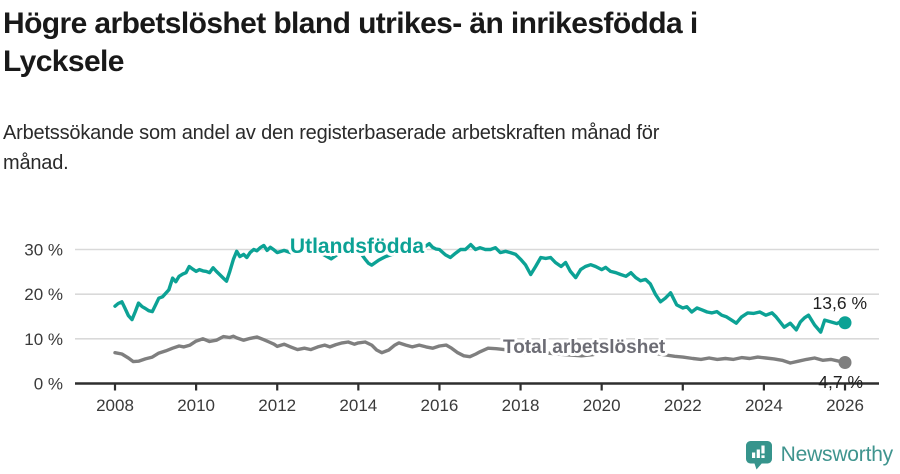  Describe the element at coordinates (758, 455) in the screenshot. I see `newsworthy-icon` at that location.